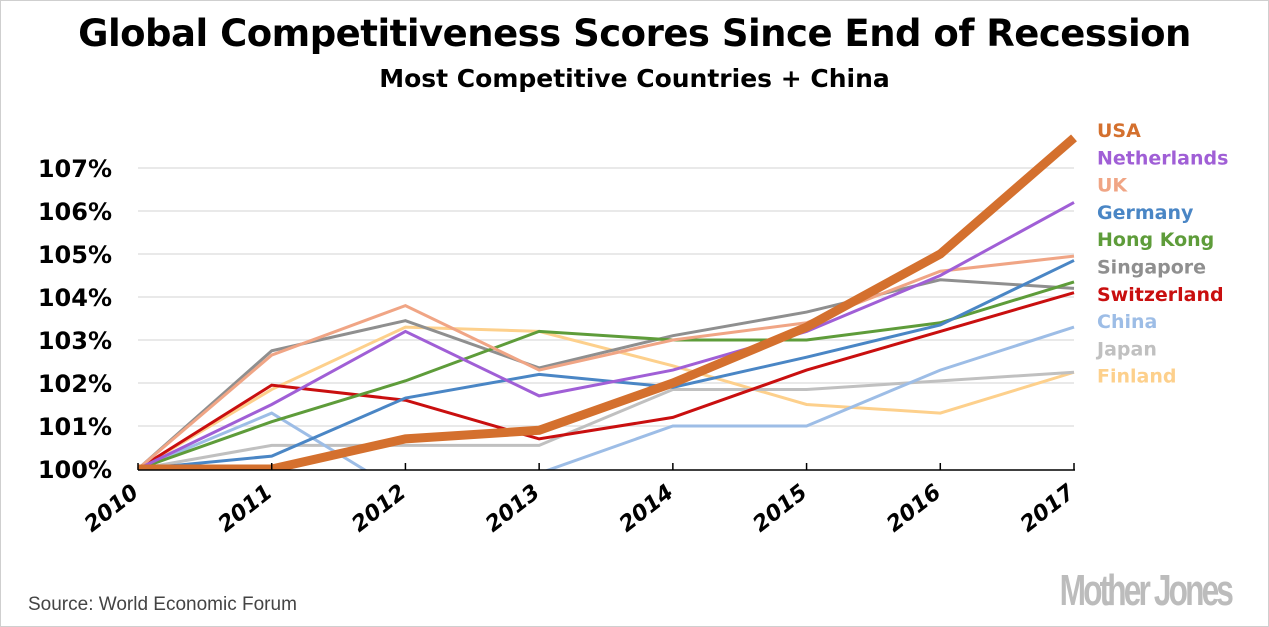 Image resolution: width=1269 pixels, height=627 pixels. I want to click on y-tick-label: 107%, so click(75, 169).